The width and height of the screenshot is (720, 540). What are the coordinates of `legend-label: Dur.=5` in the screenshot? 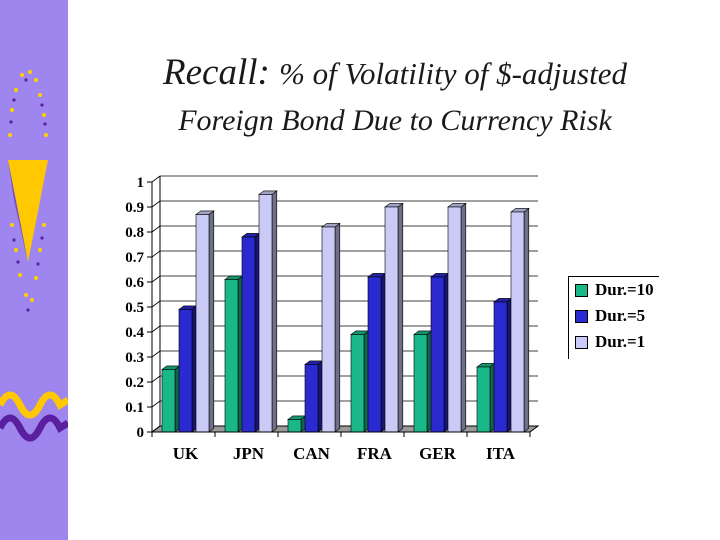 It's located at (620, 315).